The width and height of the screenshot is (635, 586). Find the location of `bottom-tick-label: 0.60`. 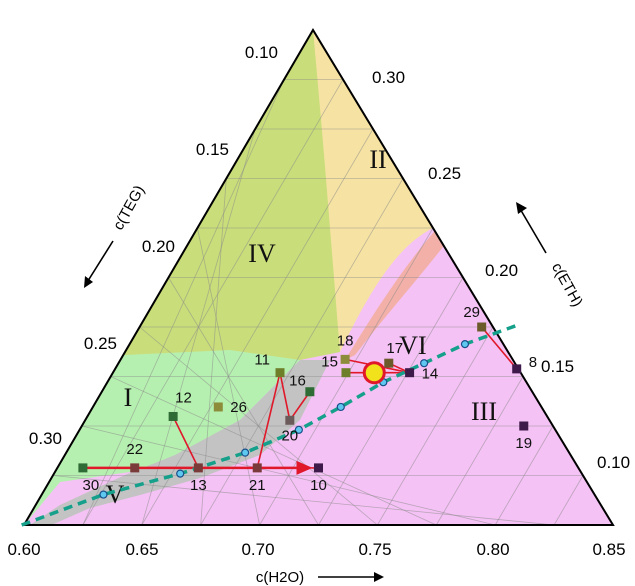

bottom-tick-label: 0.60 is located at coordinates (23, 549).